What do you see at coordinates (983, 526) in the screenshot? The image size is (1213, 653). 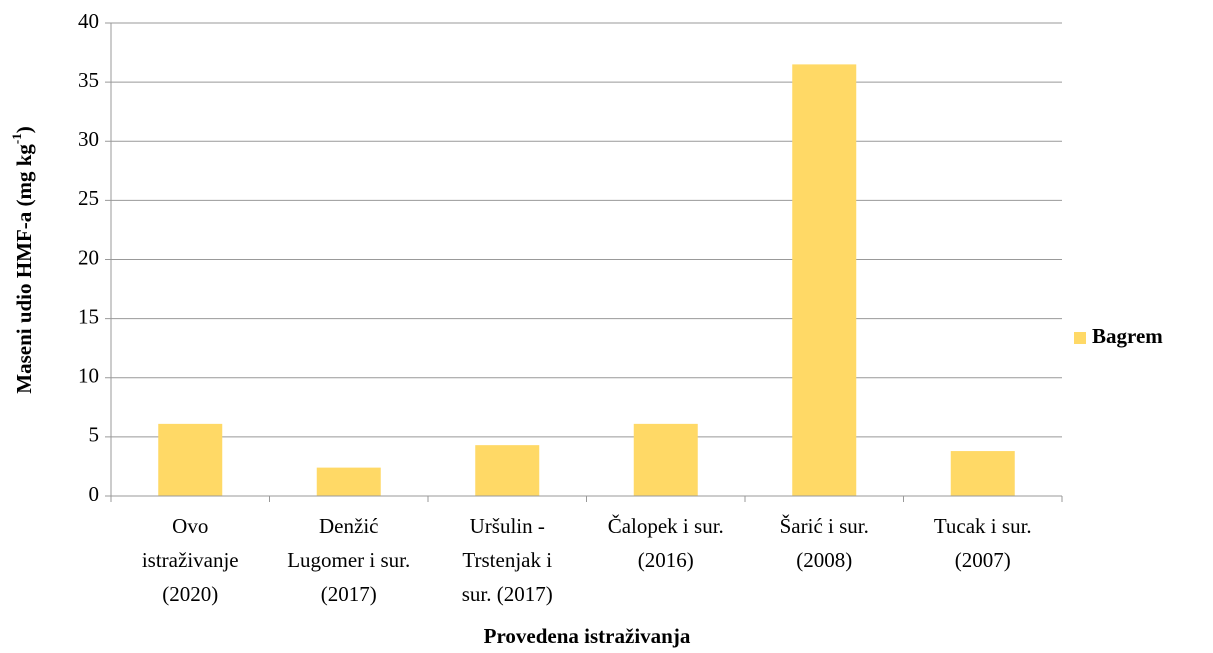 I see `x-tick-label: Tucak i sur.` at bounding box center [983, 526].